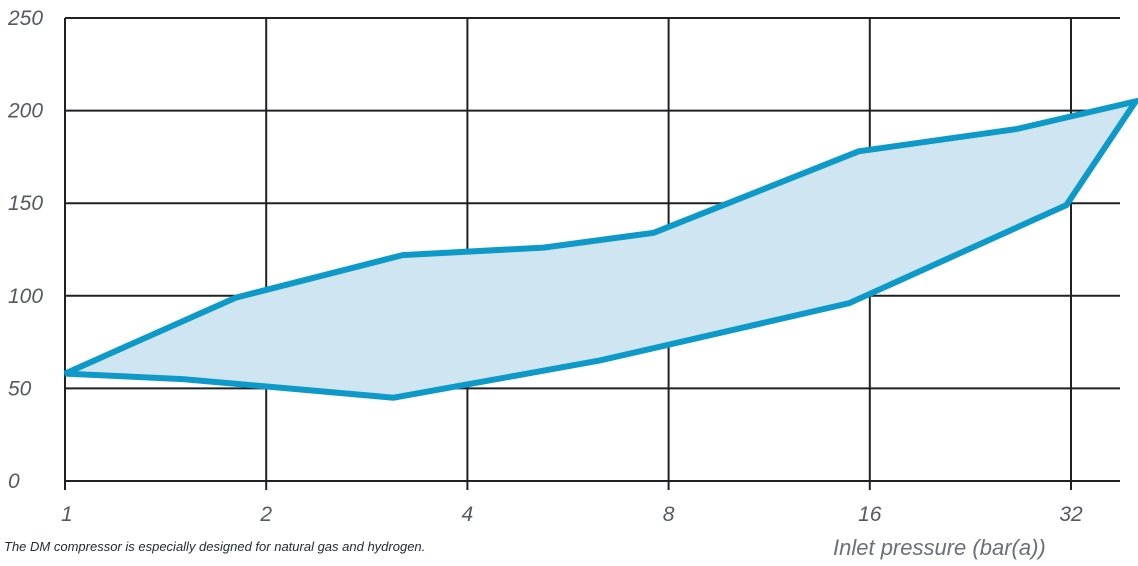  What do you see at coordinates (1071, 514) in the screenshot?
I see `x-tick-label-32: 32` at bounding box center [1071, 514].